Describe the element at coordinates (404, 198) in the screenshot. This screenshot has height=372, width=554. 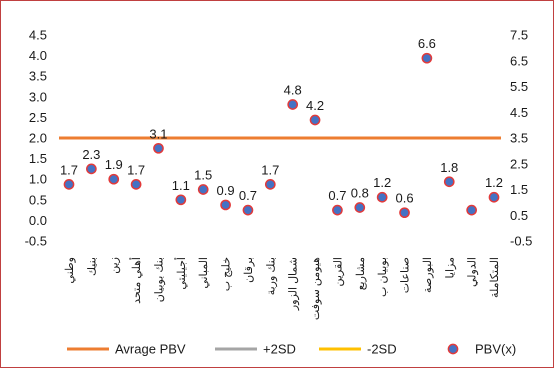
I see `pbv-data-label: 0.6` at that location.